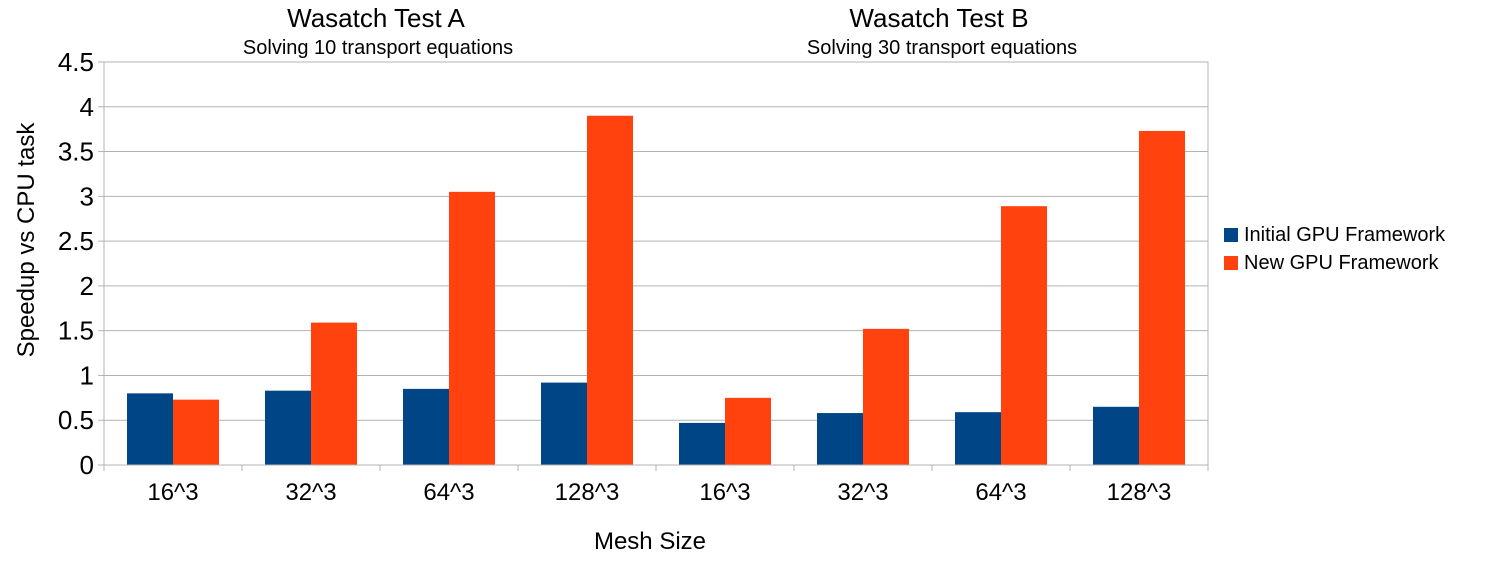 The image size is (1490, 570). What do you see at coordinates (1345, 234) in the screenshot?
I see `legend-label-initial: Initial GPU Framework` at bounding box center [1345, 234].